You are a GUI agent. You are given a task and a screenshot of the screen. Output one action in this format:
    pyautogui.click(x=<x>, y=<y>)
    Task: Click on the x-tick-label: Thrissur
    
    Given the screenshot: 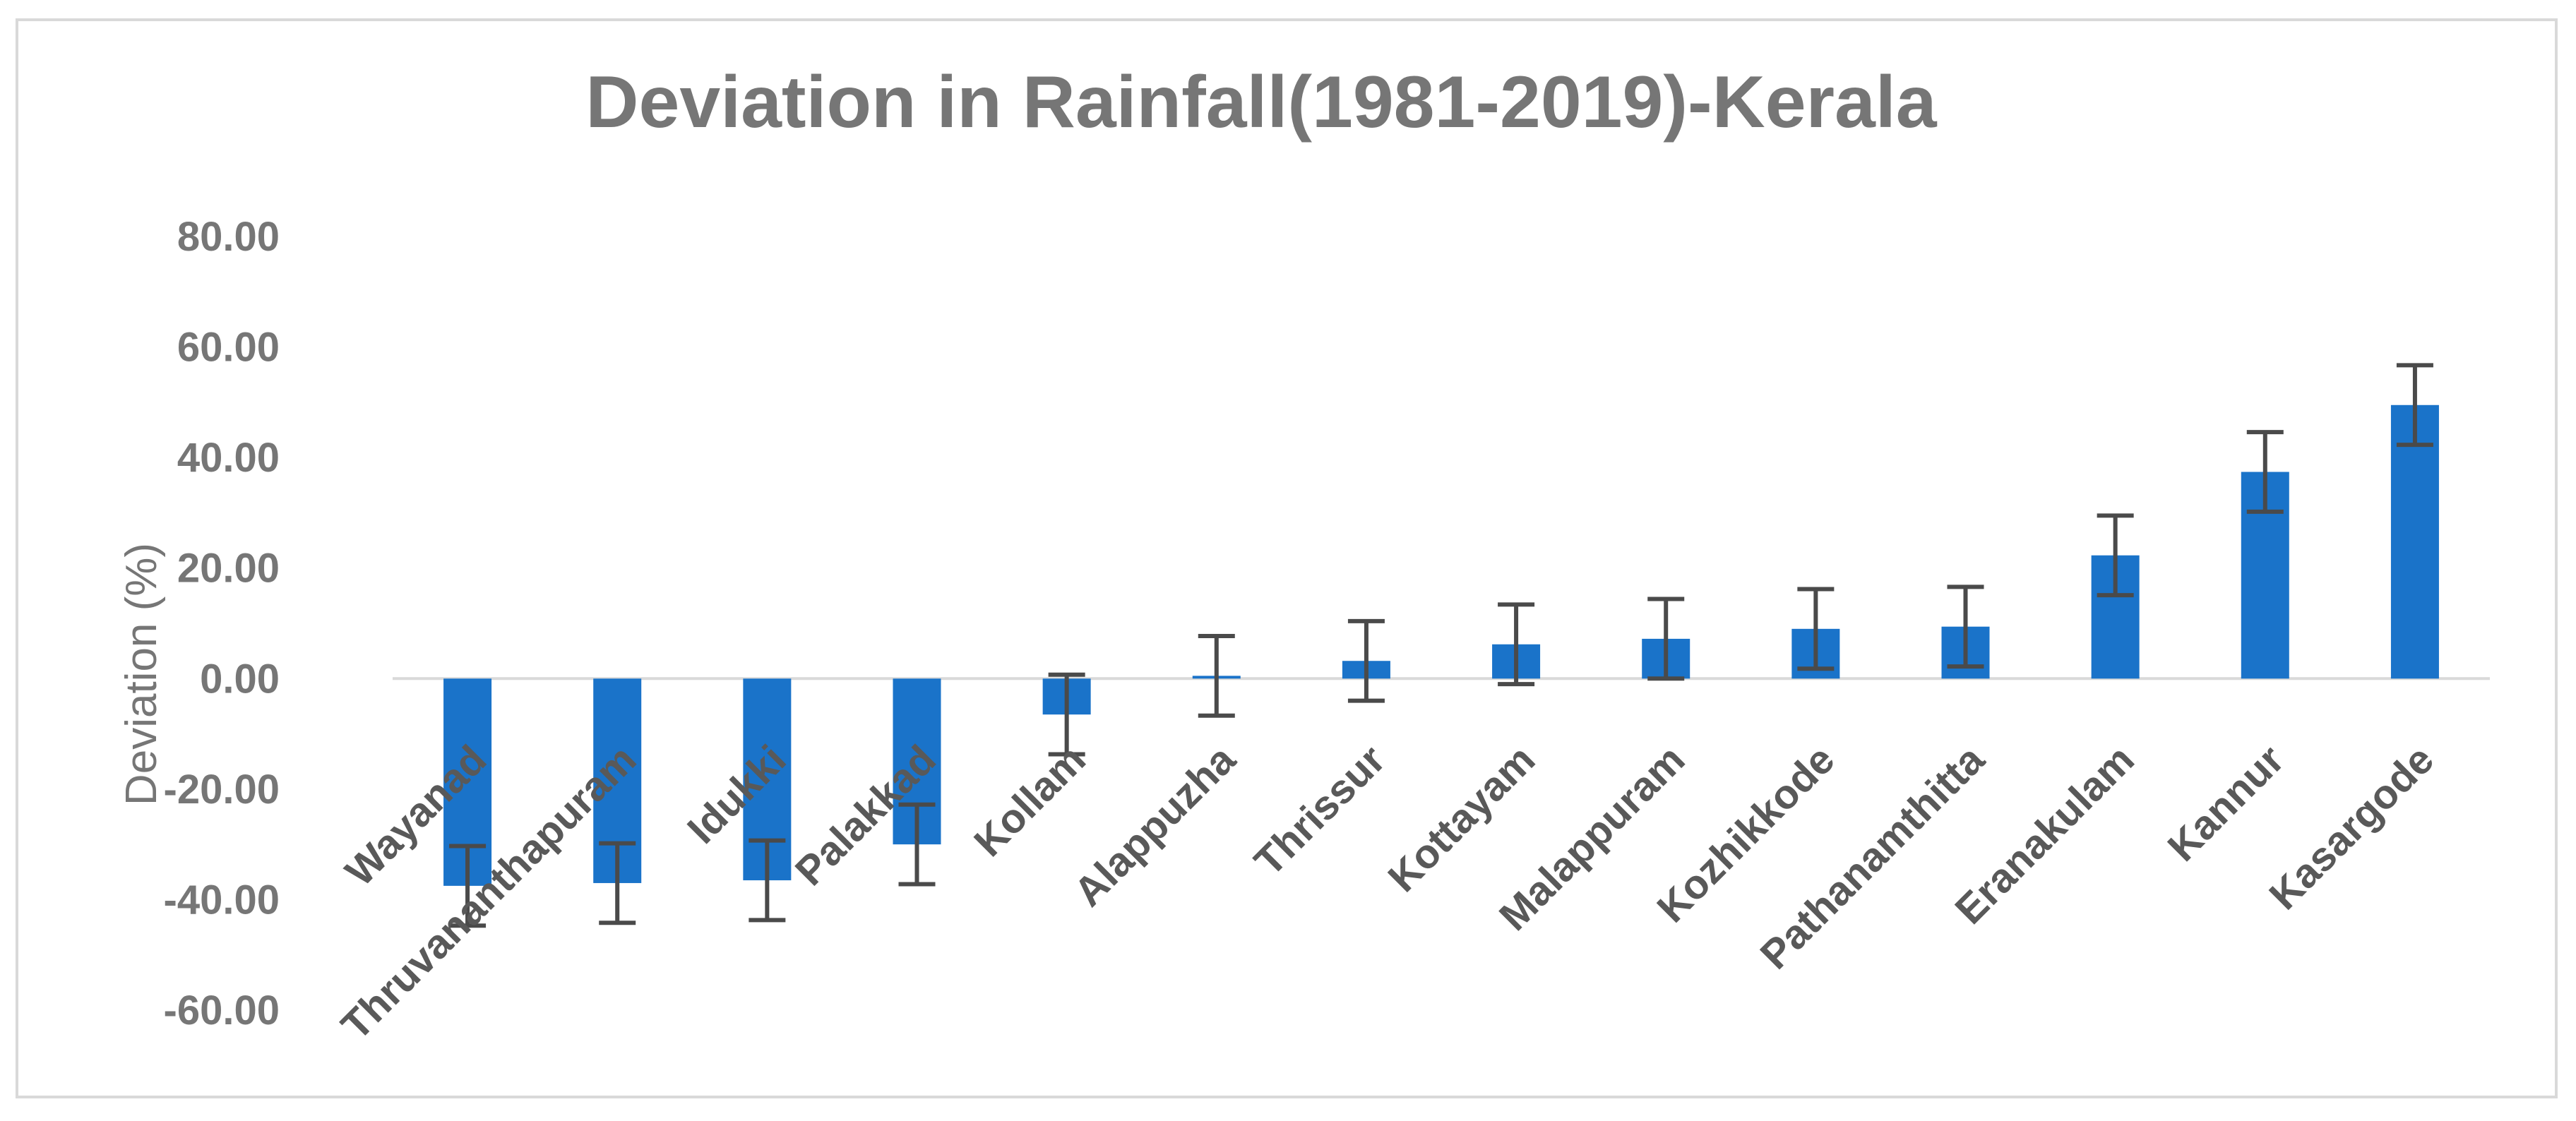 What is the action you would take?
    pyautogui.click(x=1320, y=810)
    